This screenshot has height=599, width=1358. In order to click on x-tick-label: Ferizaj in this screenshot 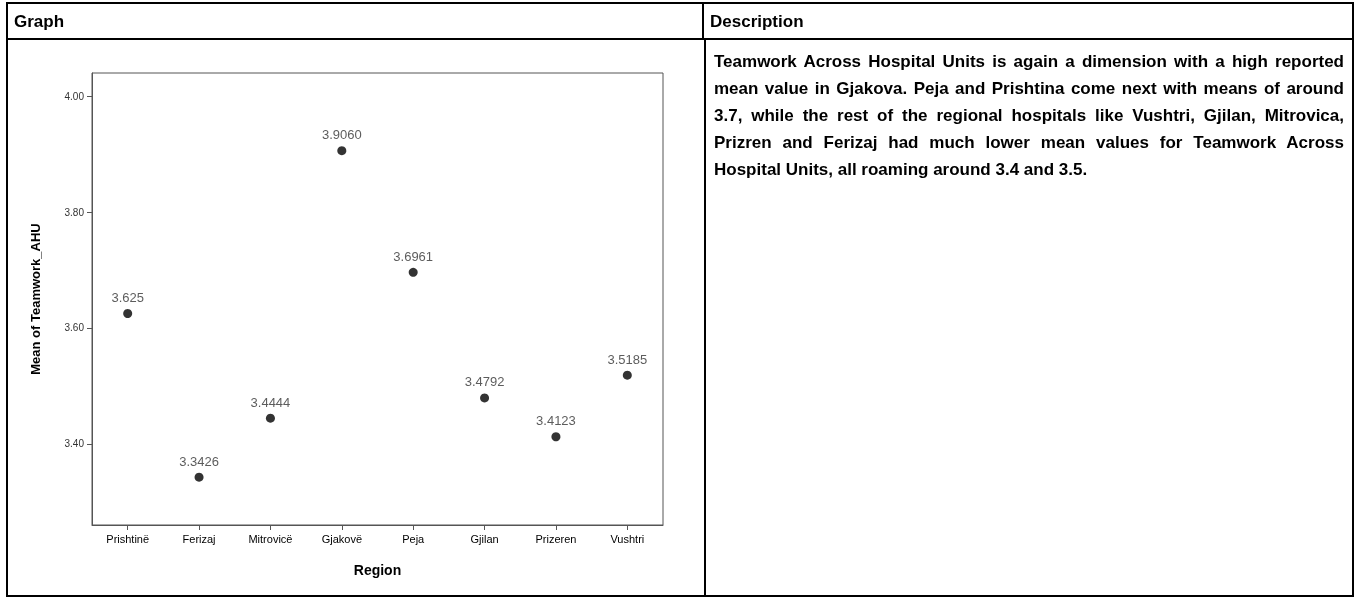, I will do `click(199, 538)`.